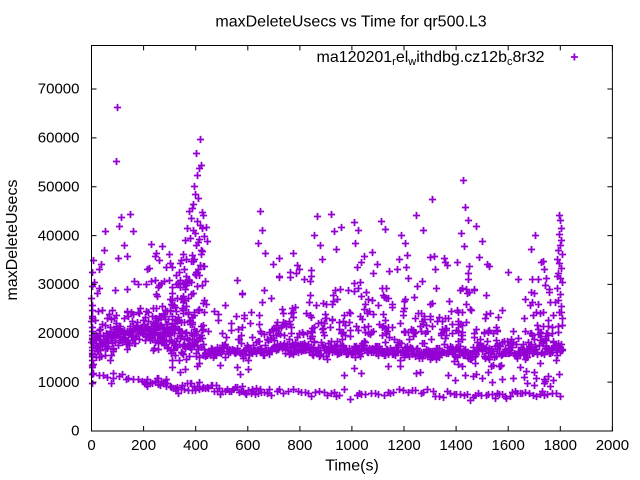  What do you see at coordinates (508, 445) in the screenshot?
I see `svg-text: 1600` at bounding box center [508, 445].